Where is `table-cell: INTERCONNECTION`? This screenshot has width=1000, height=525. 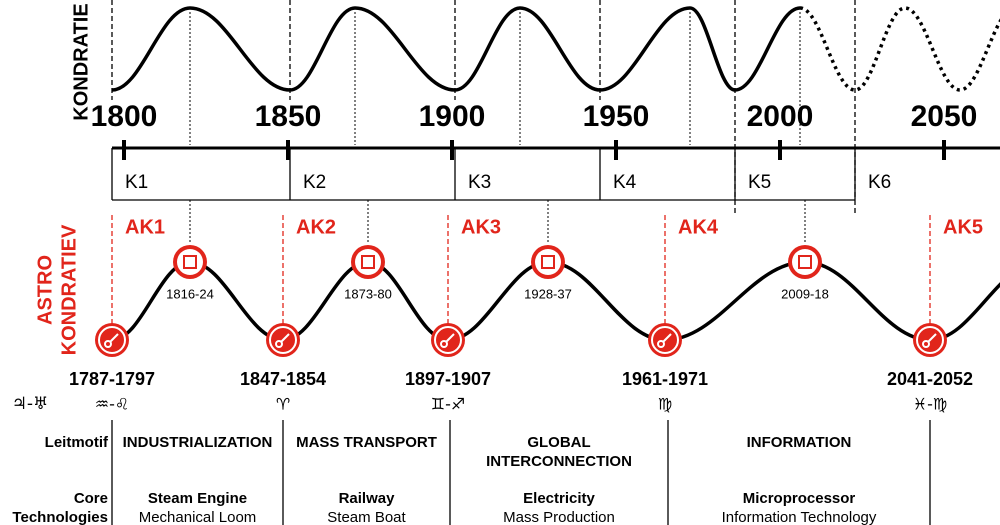 table-cell: INTERCONNECTION is located at coordinates (559, 461).